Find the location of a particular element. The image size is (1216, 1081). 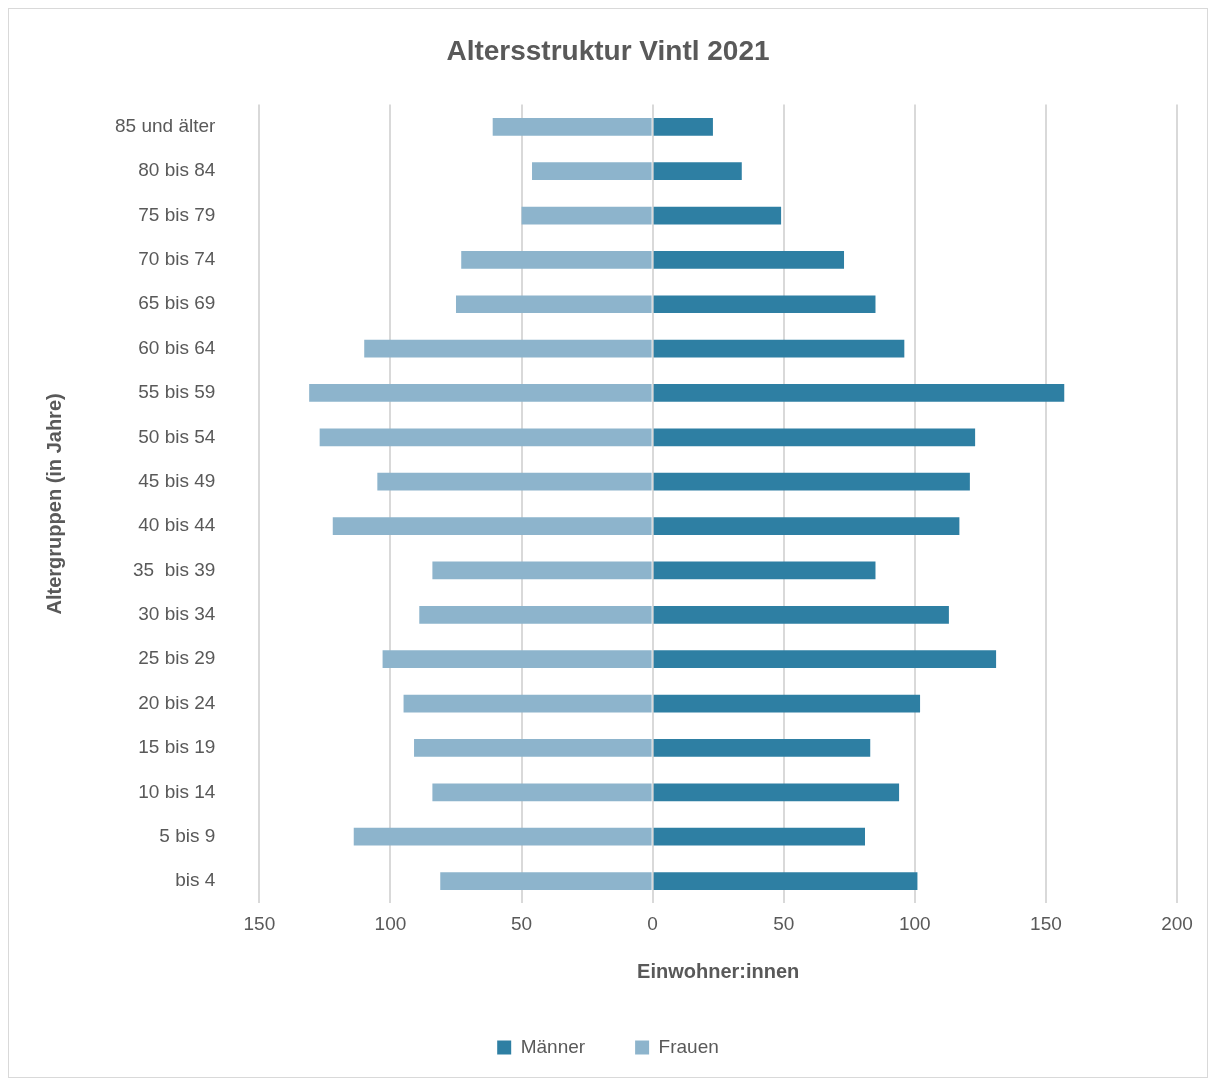

legend-label: Frauen is located at coordinates (688, 1046).